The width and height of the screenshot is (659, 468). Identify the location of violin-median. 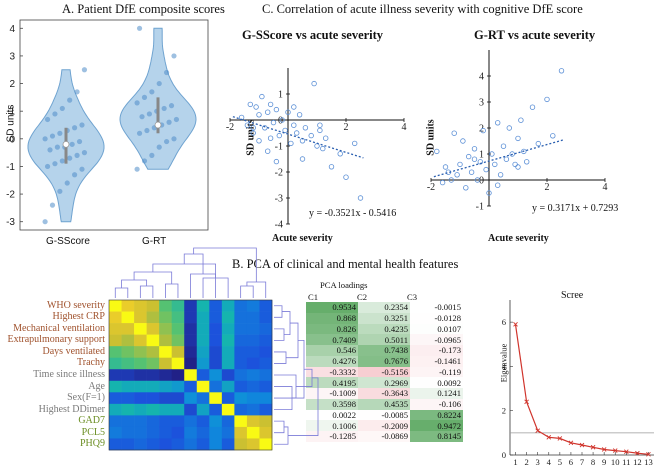
(66, 144).